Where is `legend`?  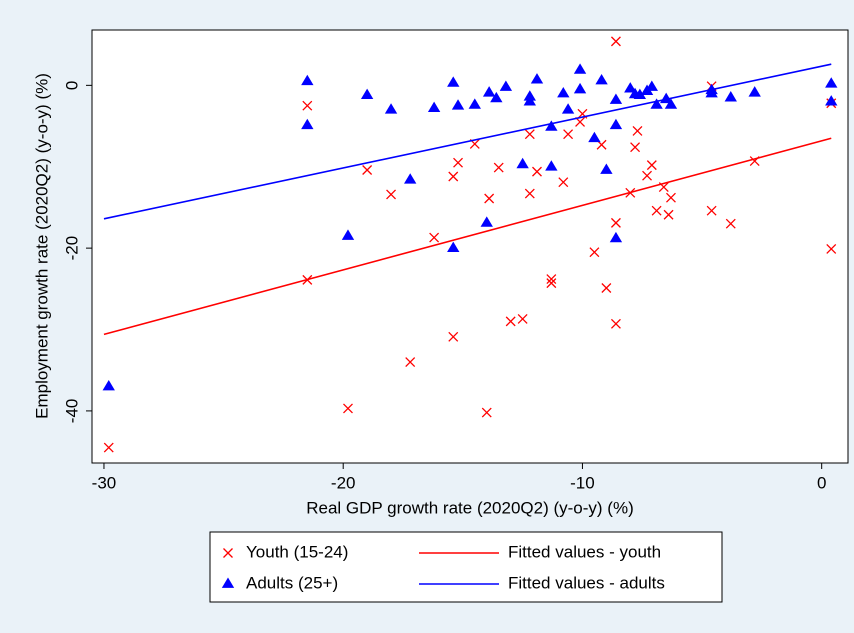 legend is located at coordinates (466, 567).